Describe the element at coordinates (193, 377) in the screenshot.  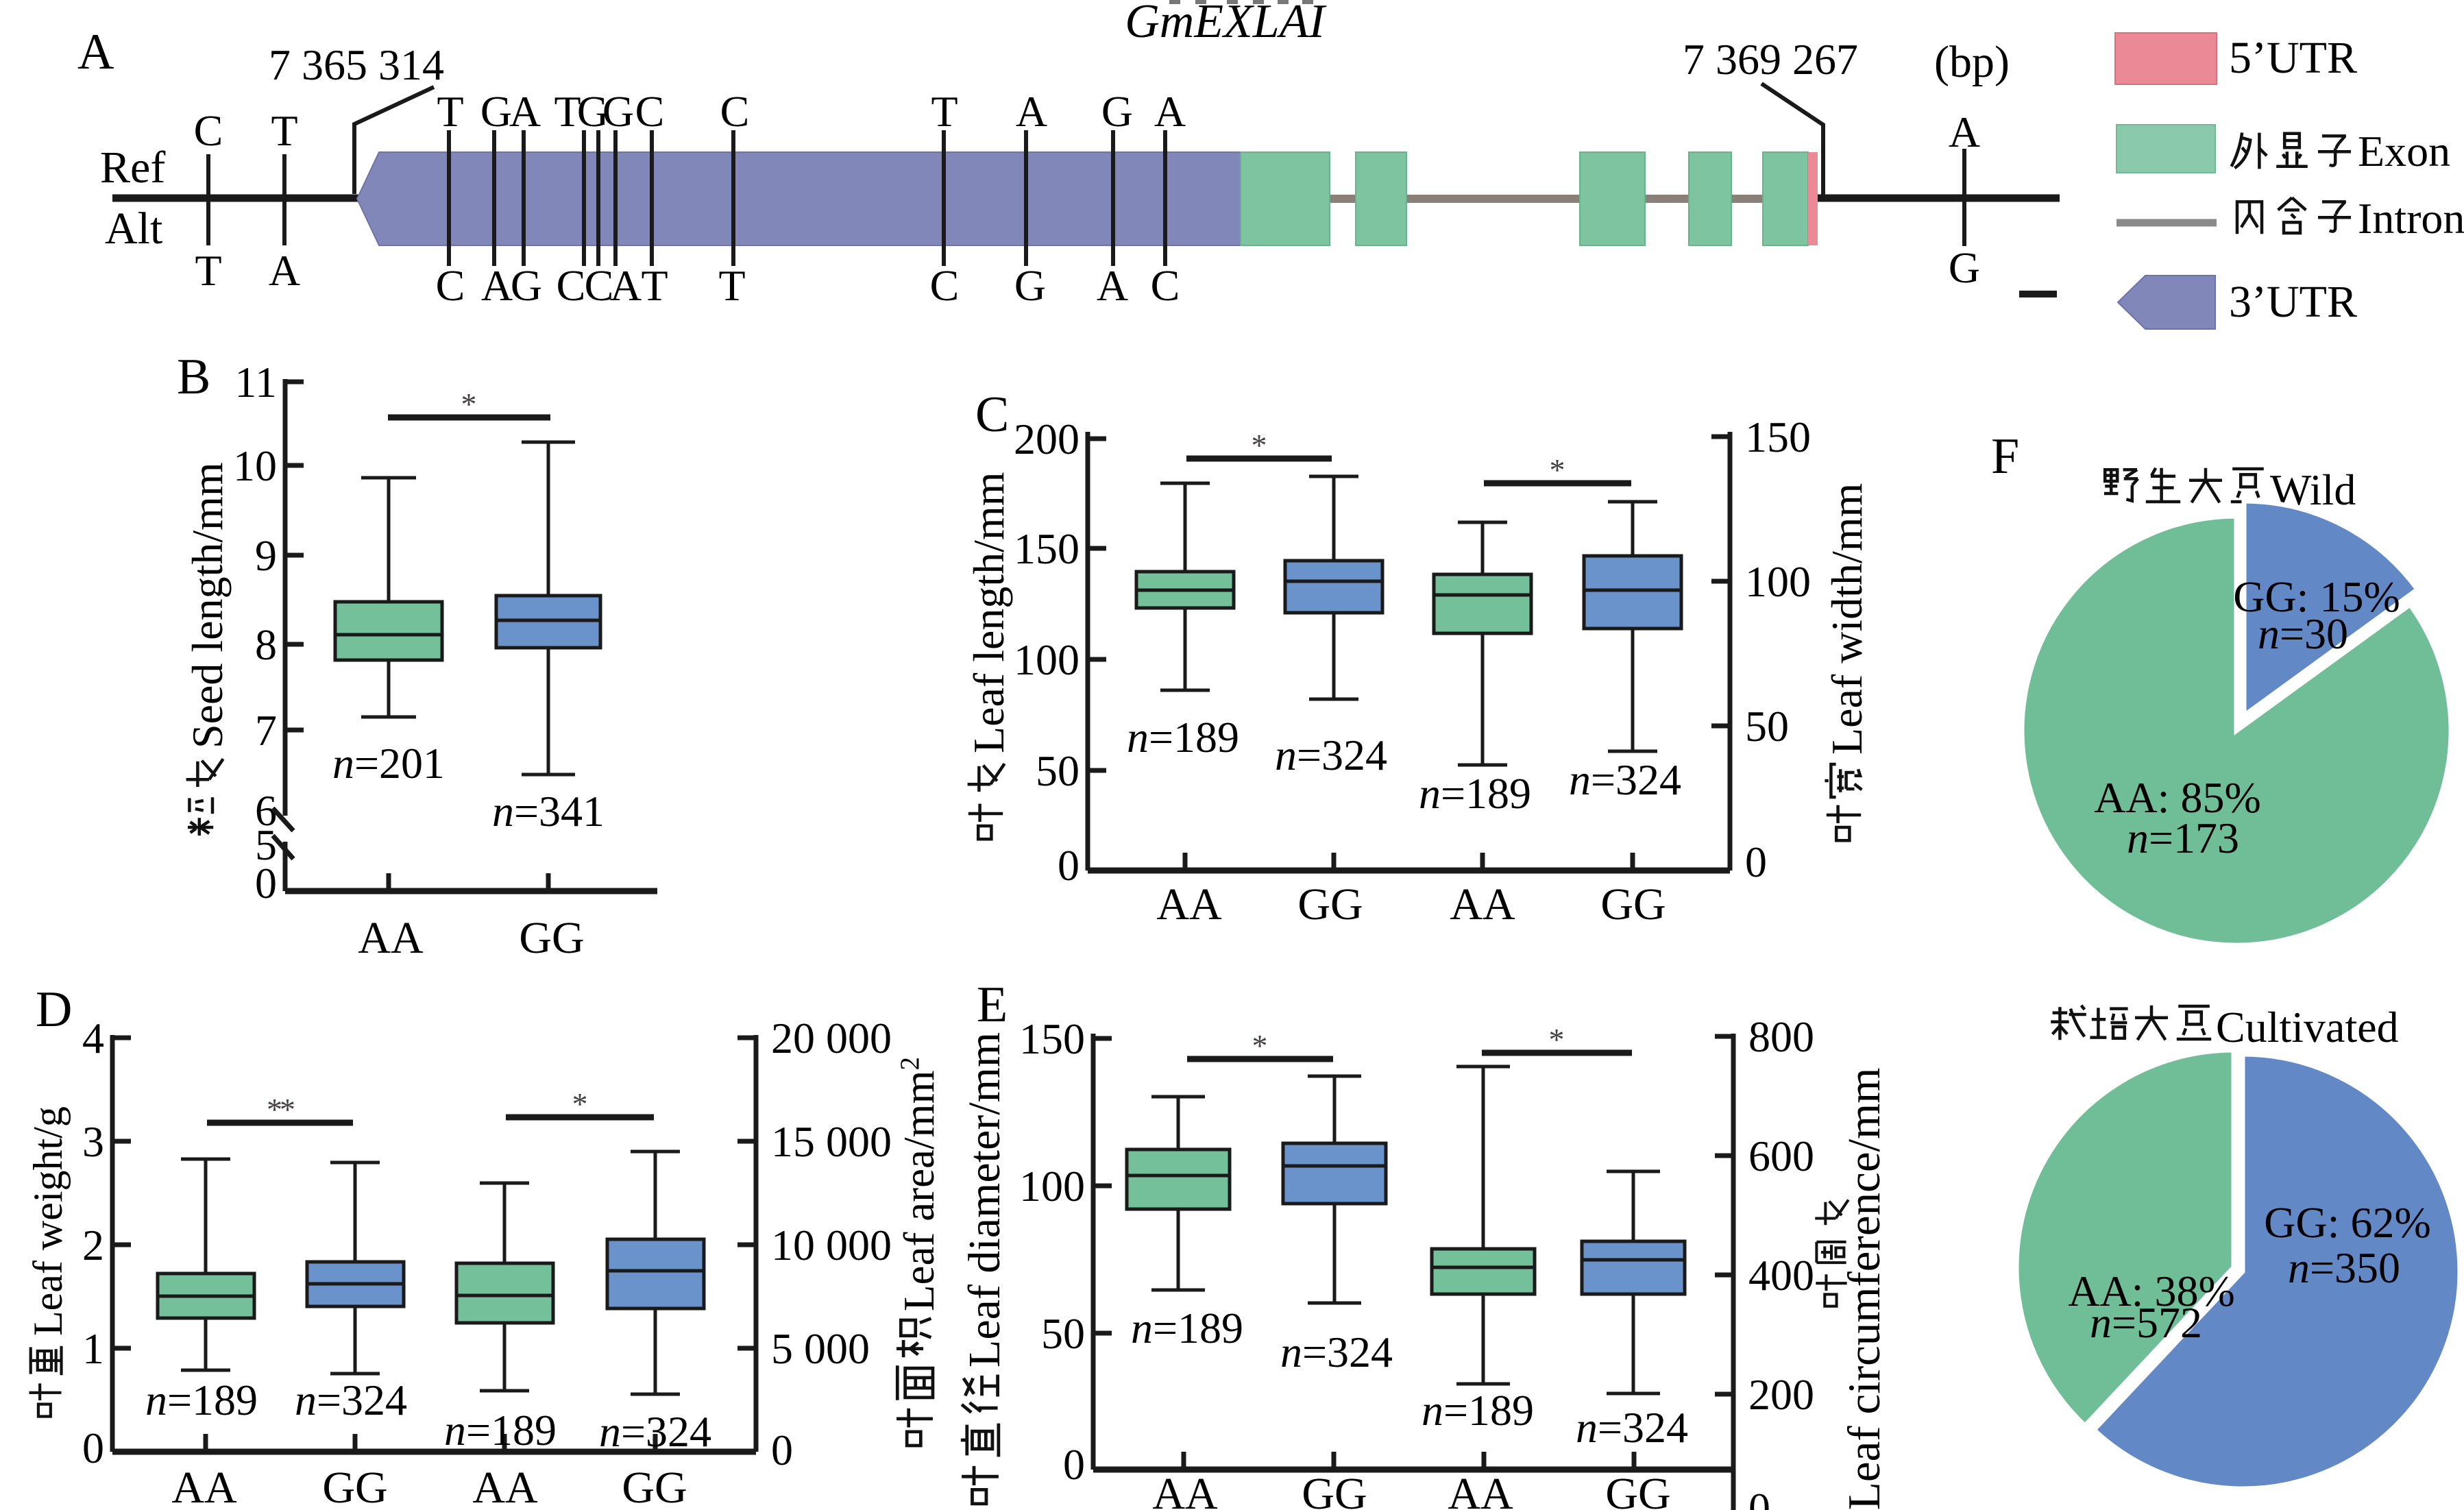
I see `svg-text: B` at that location.